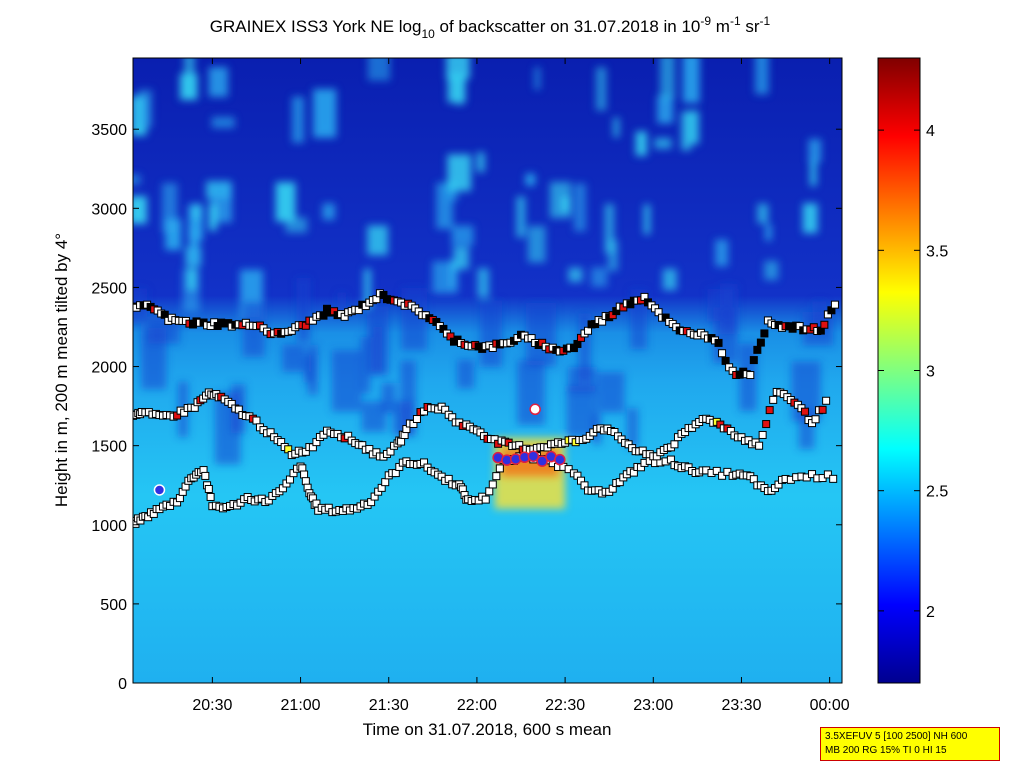 The image size is (1023, 767). I want to click on y-tick-label: 3000, so click(109, 209).